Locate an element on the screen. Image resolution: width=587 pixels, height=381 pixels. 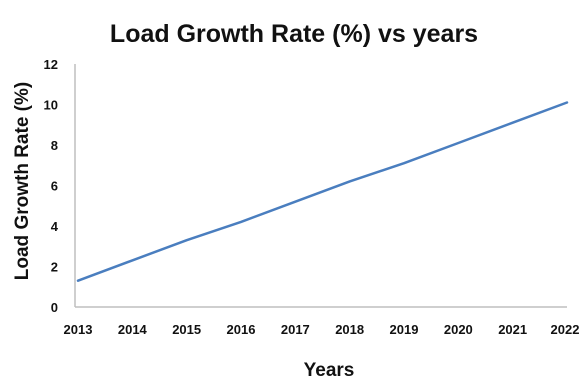
y-tick-label: 10 is located at coordinates (51, 105).